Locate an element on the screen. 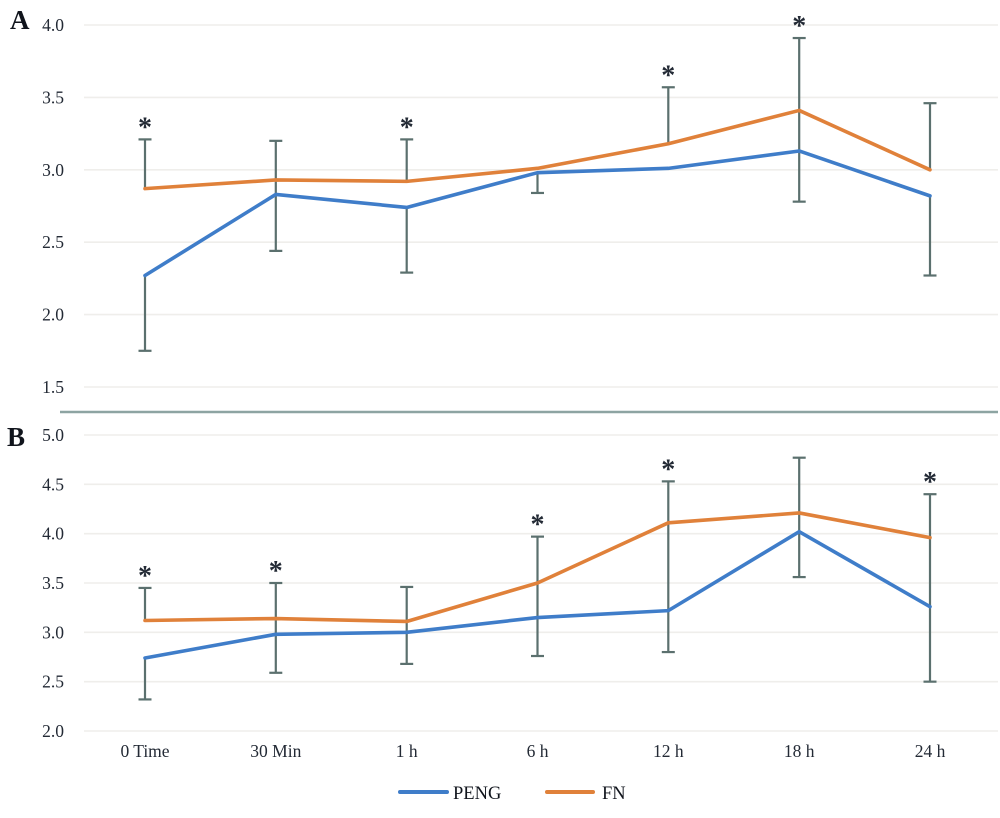 This screenshot has width=1000, height=818. x-tick-label: 18 h is located at coordinates (799, 751).